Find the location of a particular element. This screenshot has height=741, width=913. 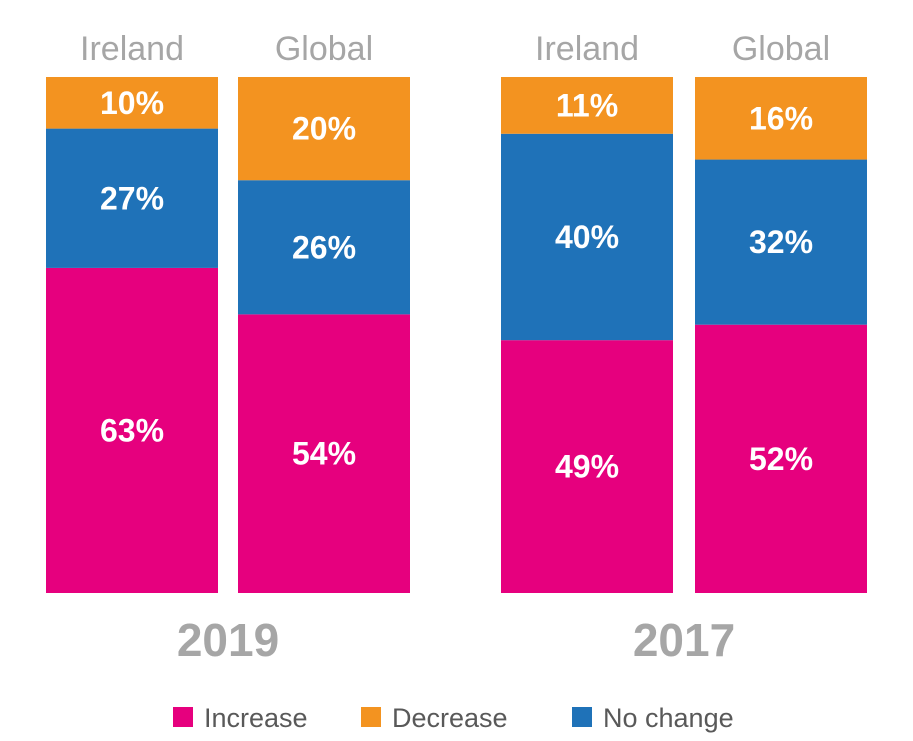

bar-2017-ireland-decrease is located at coordinates (587, 105).